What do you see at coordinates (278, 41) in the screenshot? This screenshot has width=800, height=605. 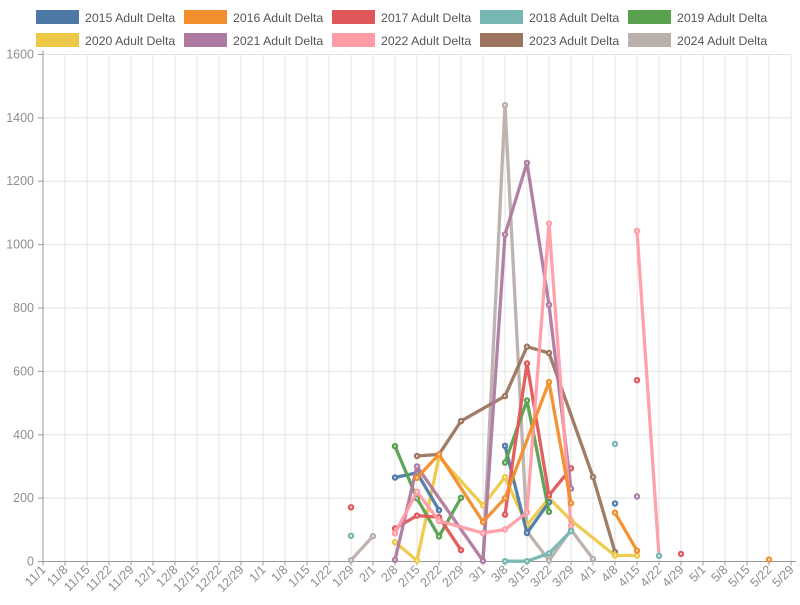 I see `svg-text: 2021 Adult Delta` at bounding box center [278, 41].